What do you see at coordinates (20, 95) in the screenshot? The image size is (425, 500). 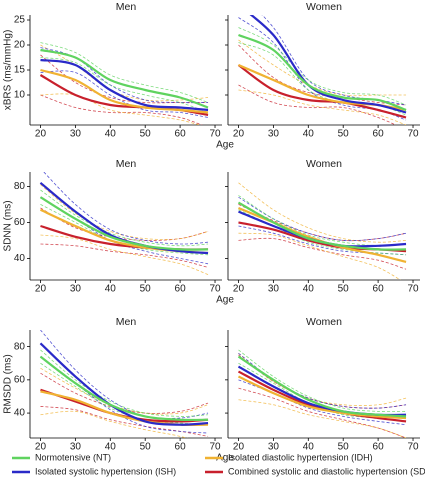 I see `y-tick-label: 10` at bounding box center [20, 95].